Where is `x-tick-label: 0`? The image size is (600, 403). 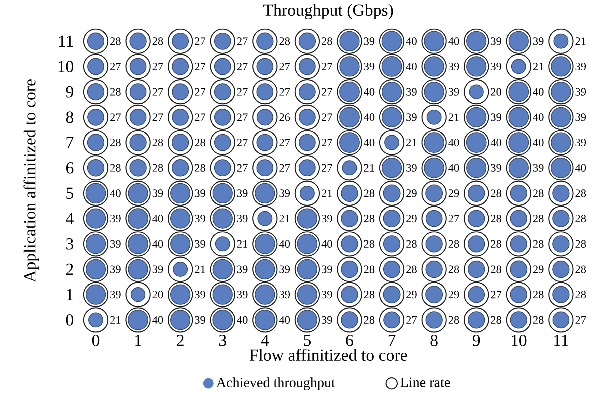
x-tick-label: 0 is located at coordinates (96, 340).